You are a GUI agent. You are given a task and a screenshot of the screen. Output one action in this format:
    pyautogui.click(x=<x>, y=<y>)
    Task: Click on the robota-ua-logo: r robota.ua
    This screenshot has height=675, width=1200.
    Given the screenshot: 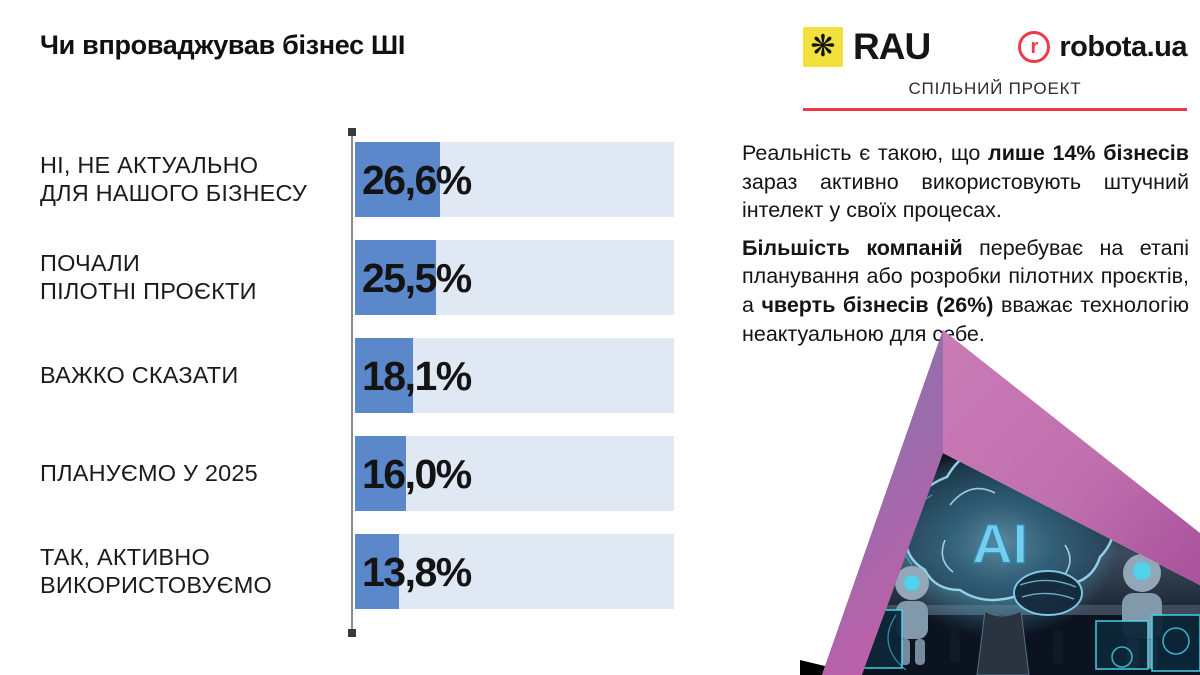 What is the action you would take?
    pyautogui.click(x=1102, y=47)
    